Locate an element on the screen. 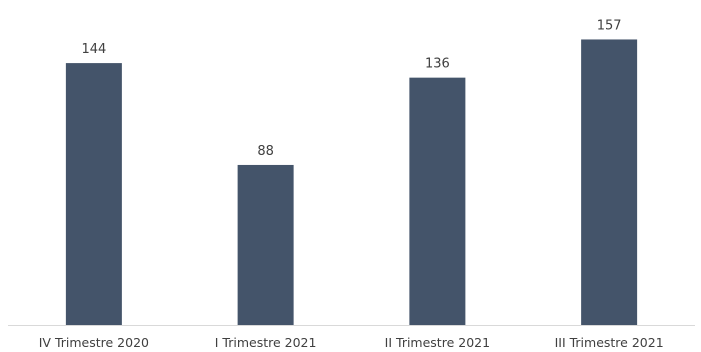  value-label-3: 136 is located at coordinates (437, 64).